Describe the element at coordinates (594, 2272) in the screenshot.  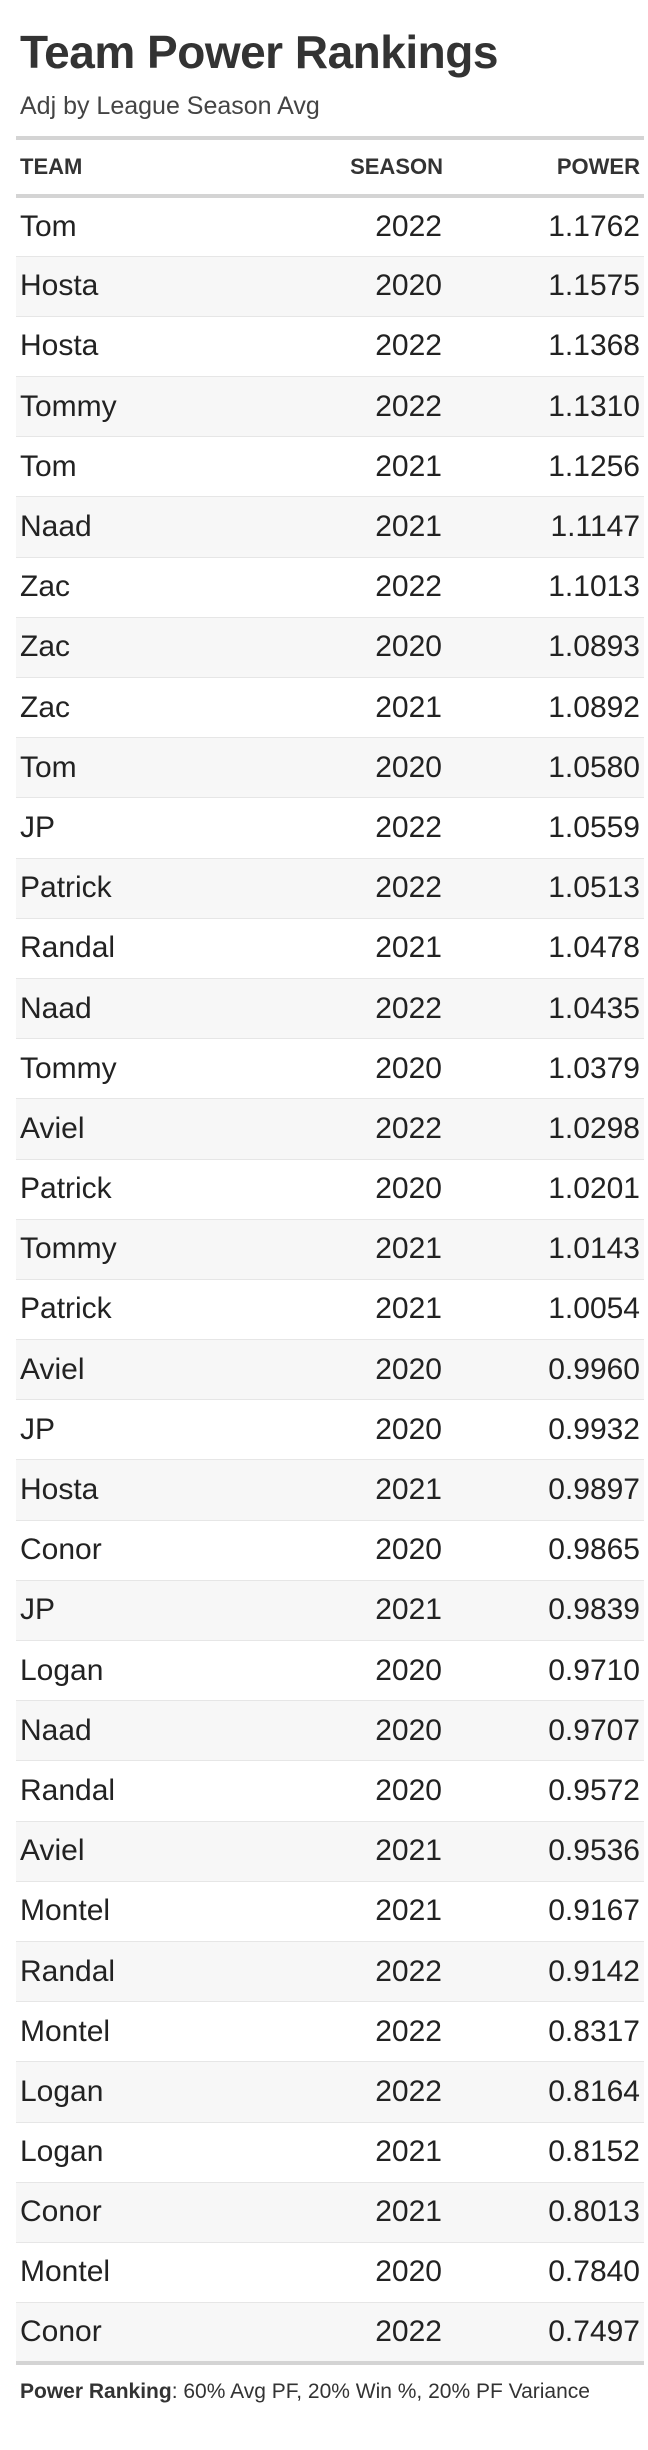
I see `cell-power: 0.7840` at that location.